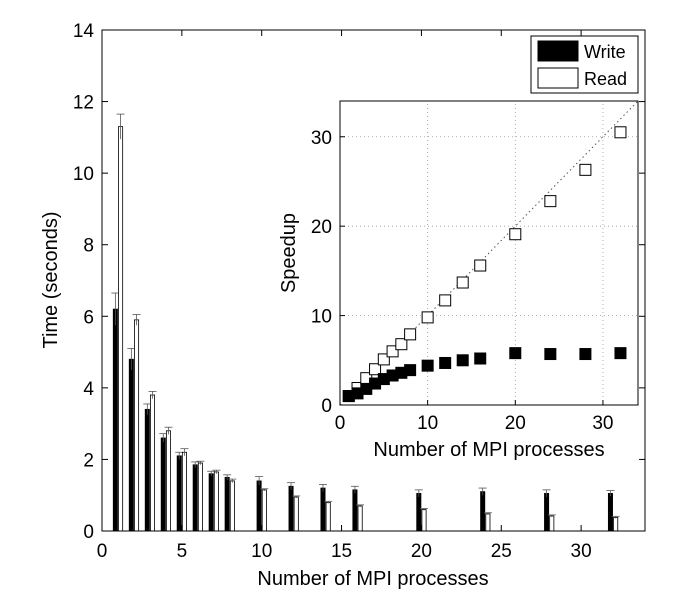 Image resolution: width=685 pixels, height=608 pixels. Describe the element at coordinates (88, 460) in the screenshot. I see `y-tick-label: 2` at that location.